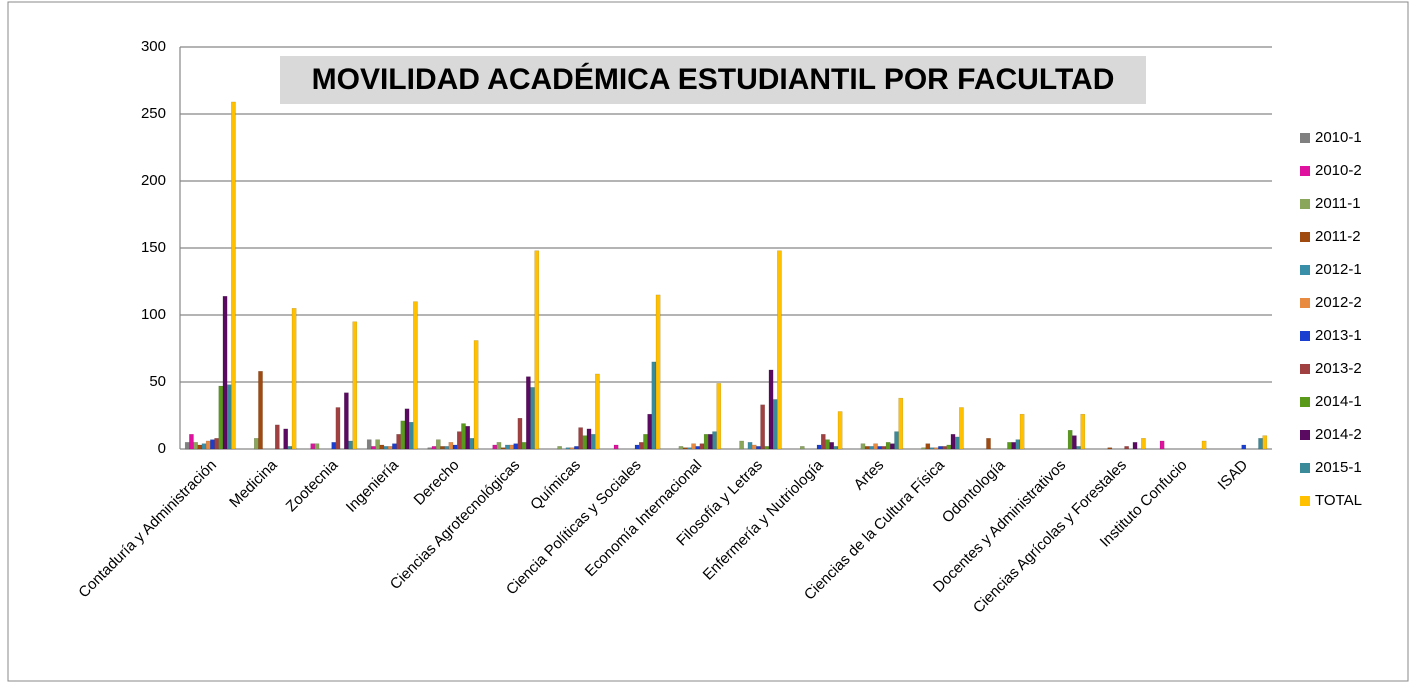 The width and height of the screenshot is (1411, 683). Describe the element at coordinates (153, 46) in the screenshot. I see `y-tick-label: 300` at that location.